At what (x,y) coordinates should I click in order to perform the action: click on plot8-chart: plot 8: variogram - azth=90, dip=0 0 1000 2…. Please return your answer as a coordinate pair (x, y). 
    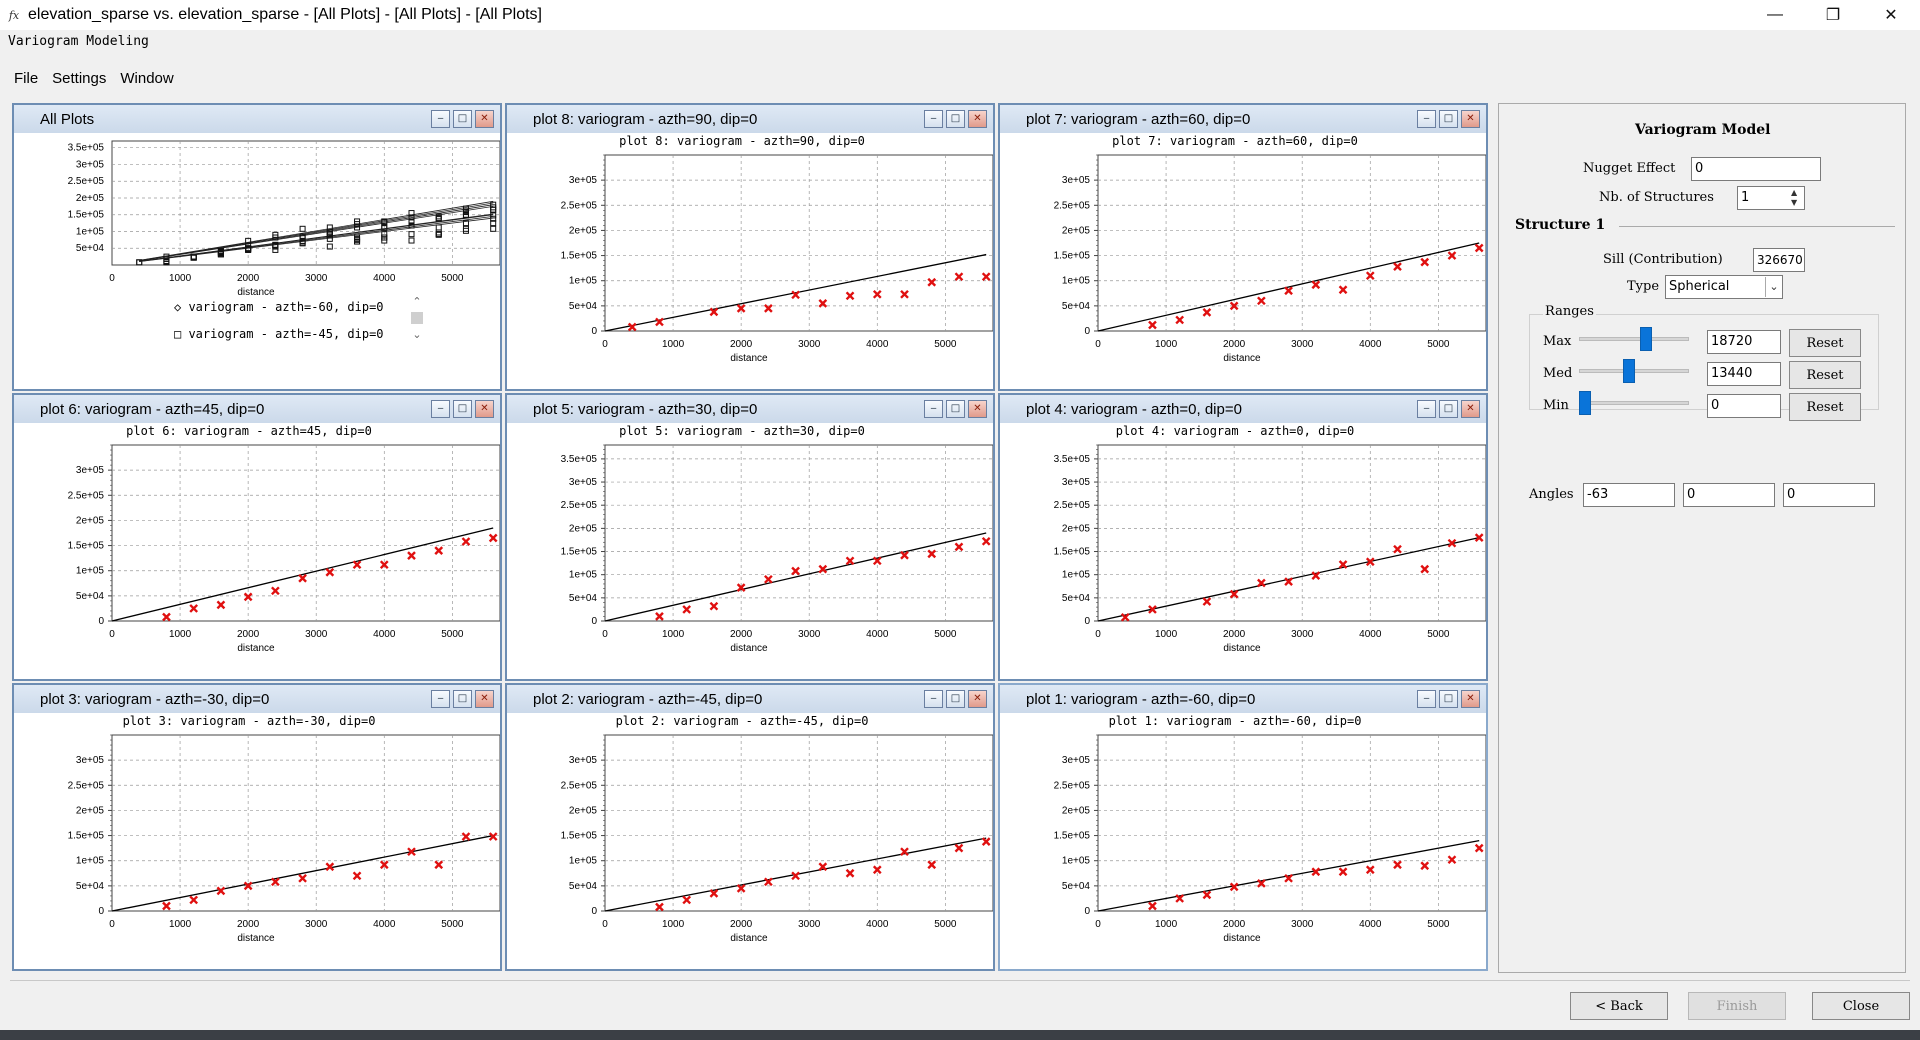
    Looking at the image, I should click on (777, 249).